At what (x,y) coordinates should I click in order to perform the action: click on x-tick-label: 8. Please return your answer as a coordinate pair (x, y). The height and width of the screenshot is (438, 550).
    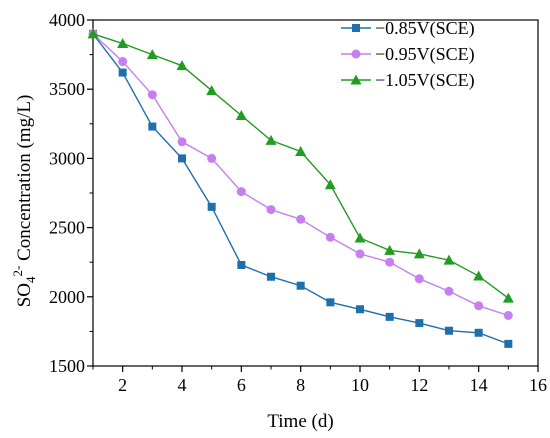
    Looking at the image, I should click on (300, 385).